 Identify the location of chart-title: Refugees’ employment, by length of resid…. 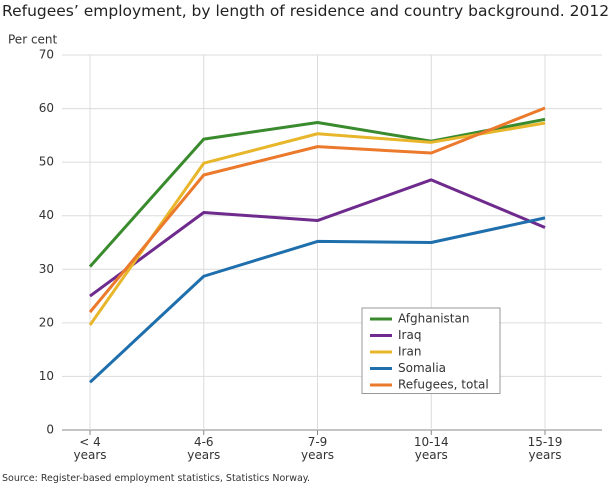
(306, 11).